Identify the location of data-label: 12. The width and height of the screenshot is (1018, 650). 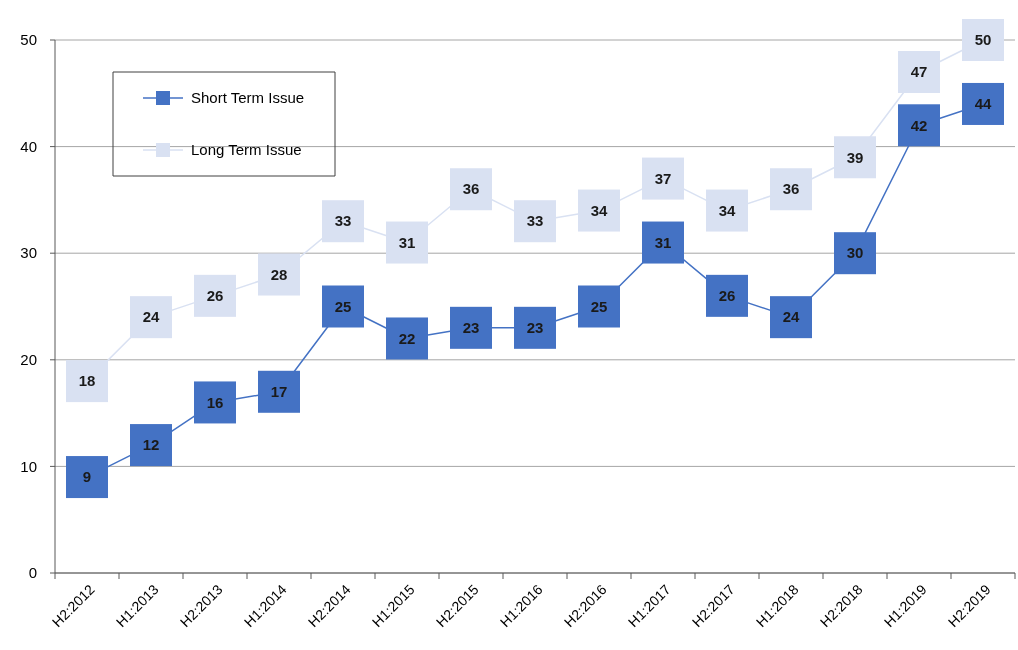
(151, 445).